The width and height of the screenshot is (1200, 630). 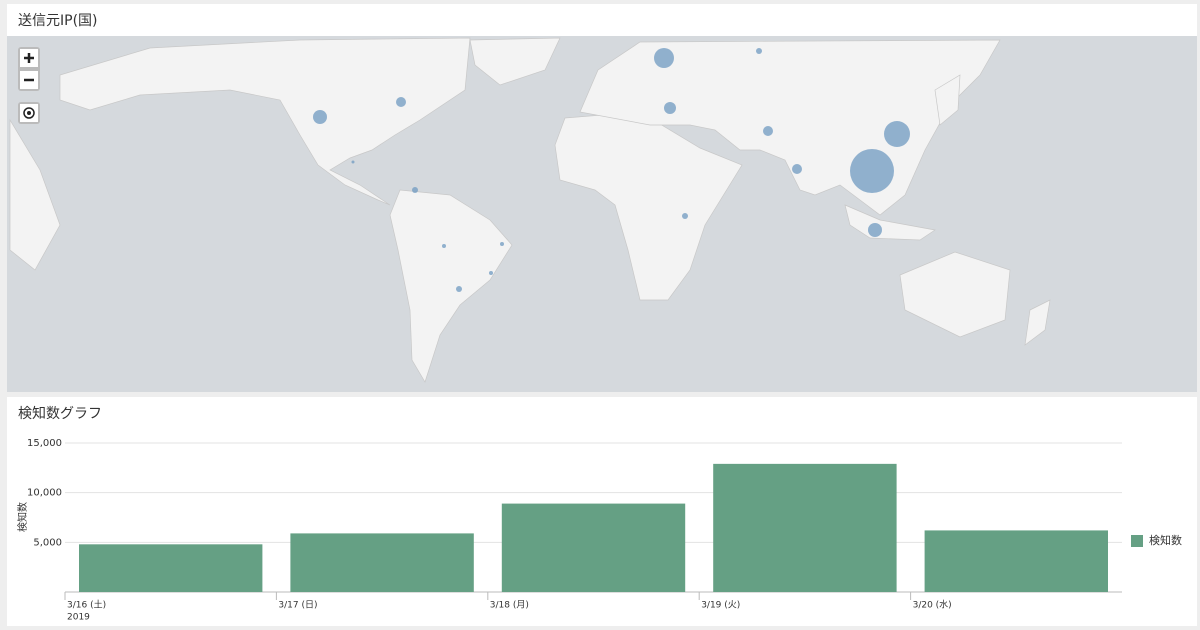 I want to click on y-tick-label: 5,000, so click(x=47, y=542).